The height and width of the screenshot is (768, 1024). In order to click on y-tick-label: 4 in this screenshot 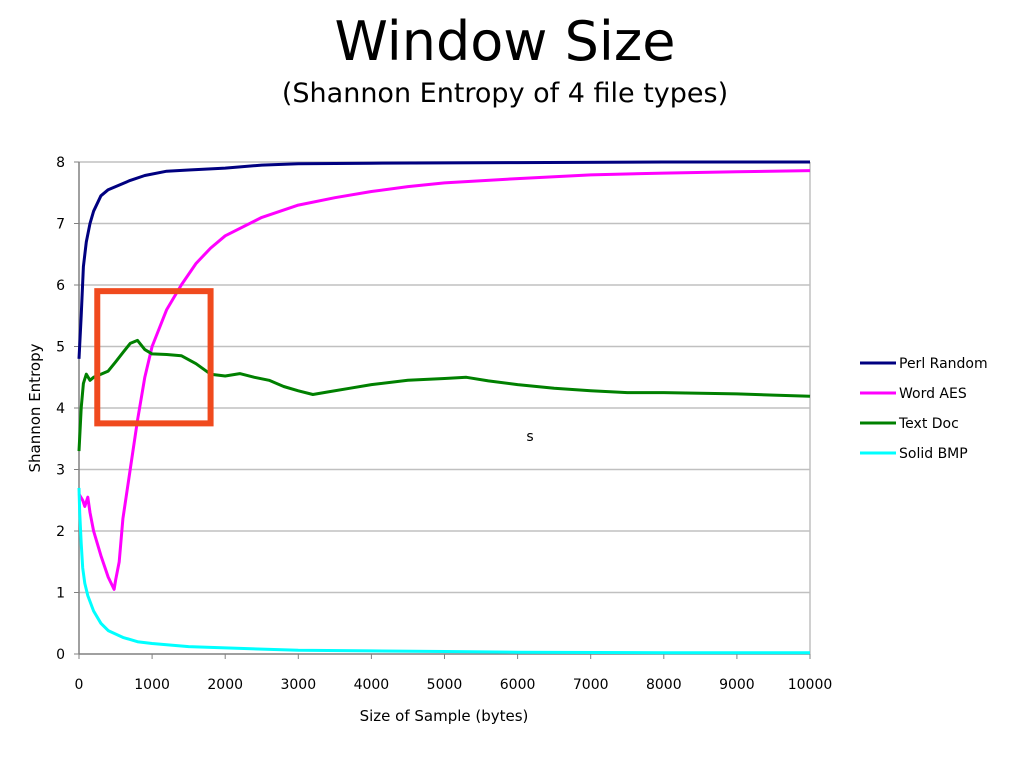, I will do `click(60, 409)`.